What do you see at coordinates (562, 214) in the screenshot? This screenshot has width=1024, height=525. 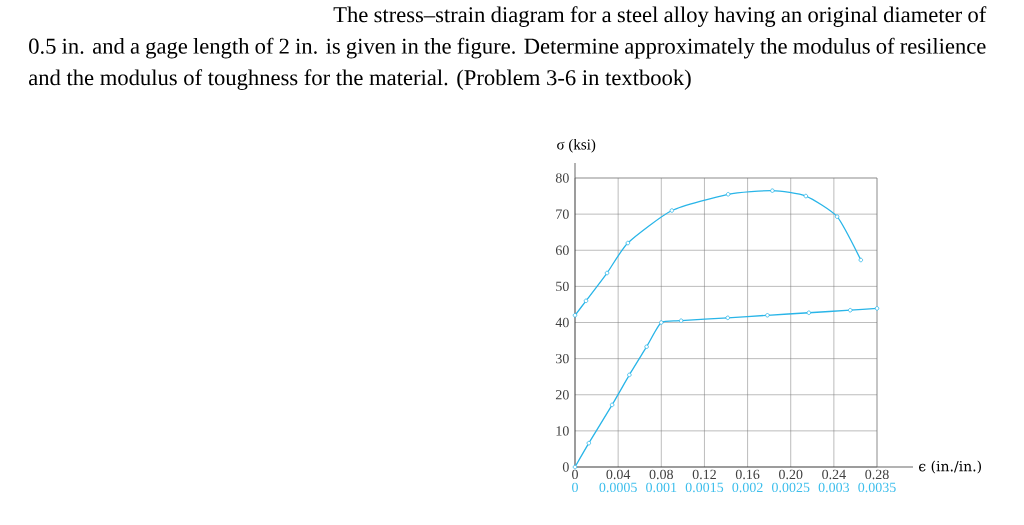 I see `y-tick-label: 70` at bounding box center [562, 214].